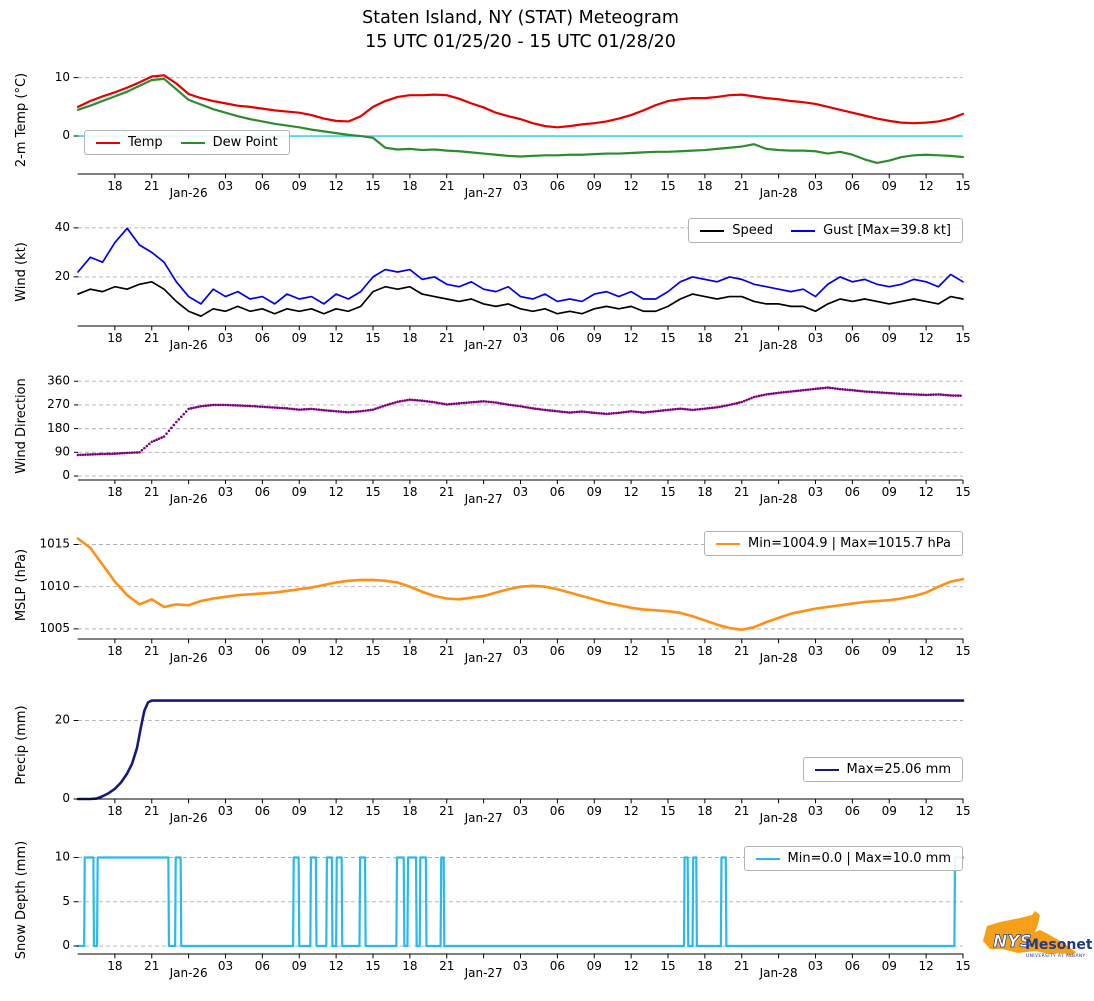 This screenshot has height=1001, width=1094. What do you see at coordinates (245, 142) in the screenshot?
I see `legend-label: Dew Point` at bounding box center [245, 142].